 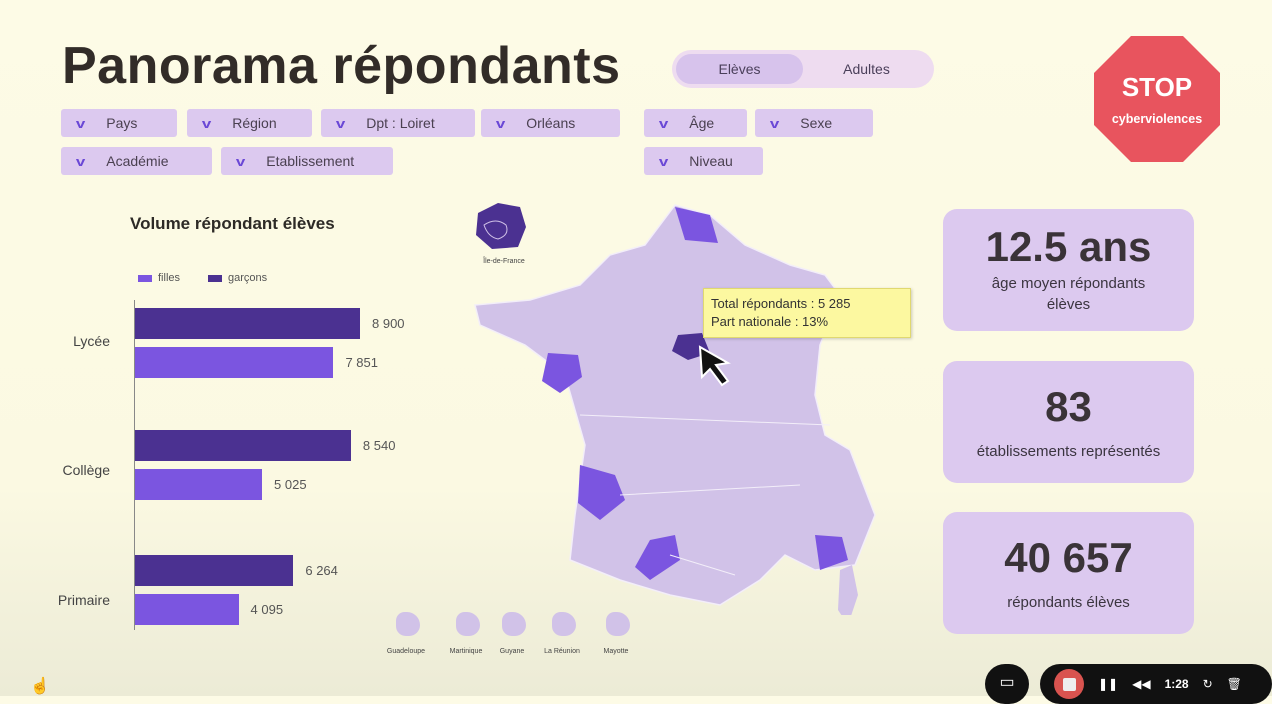 What do you see at coordinates (512, 651) in the screenshot?
I see `overseas-label: Guyane` at bounding box center [512, 651].